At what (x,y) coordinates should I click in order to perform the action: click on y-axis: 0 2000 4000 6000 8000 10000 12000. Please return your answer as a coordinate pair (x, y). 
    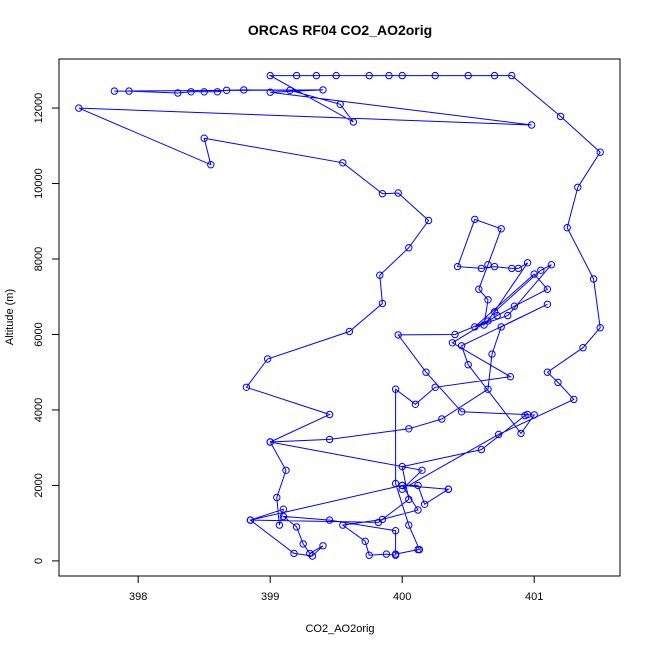
    Looking at the image, I should click on (46, 328).